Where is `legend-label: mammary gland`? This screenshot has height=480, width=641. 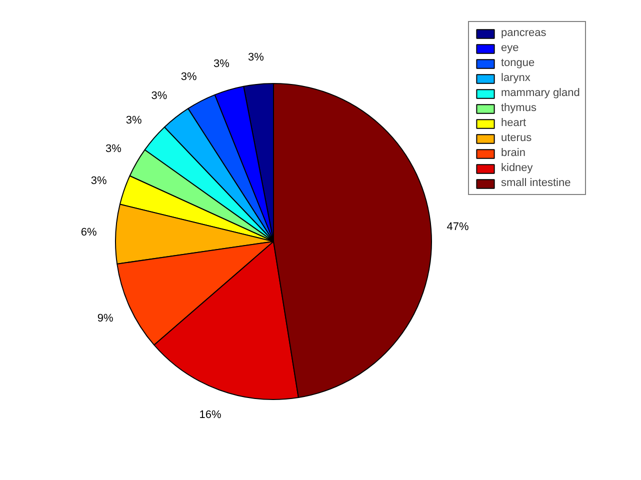 legend-label: mammary gland is located at coordinates (540, 93).